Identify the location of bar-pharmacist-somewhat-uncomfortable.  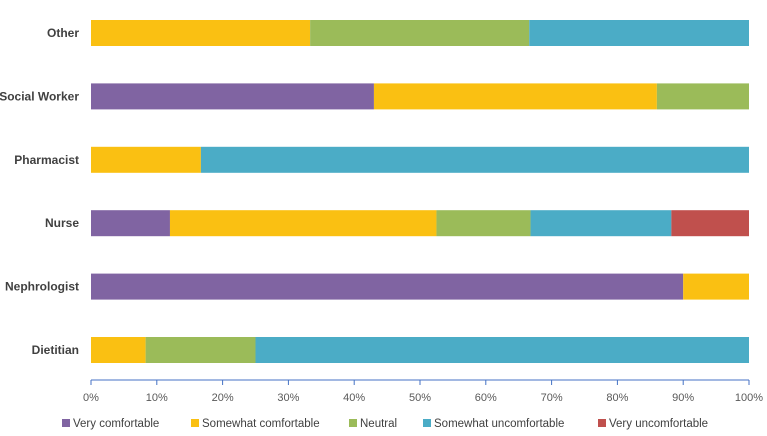
(475, 159).